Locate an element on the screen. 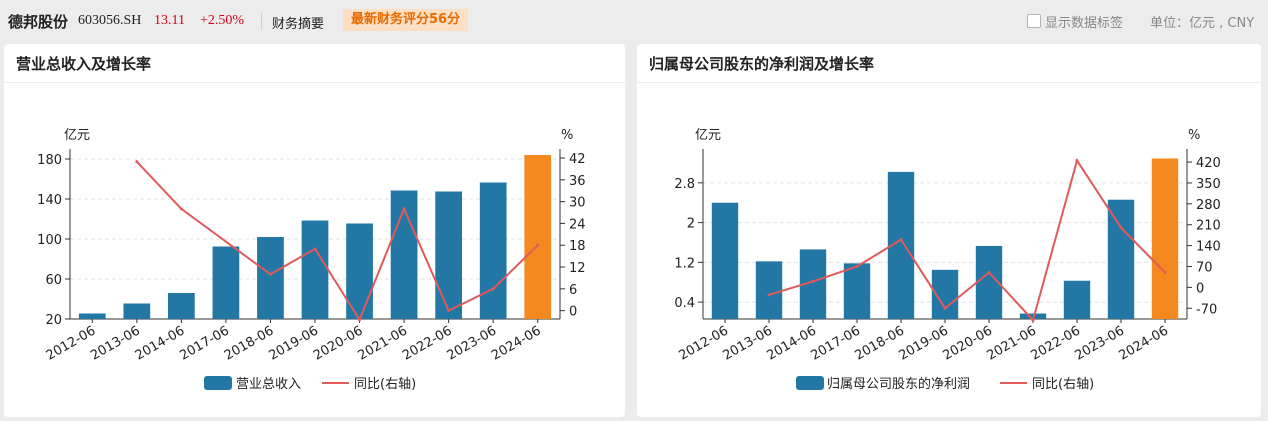 The width and height of the screenshot is (1268, 421). financial-summary-label: 财务摘要 is located at coordinates (298, 24).